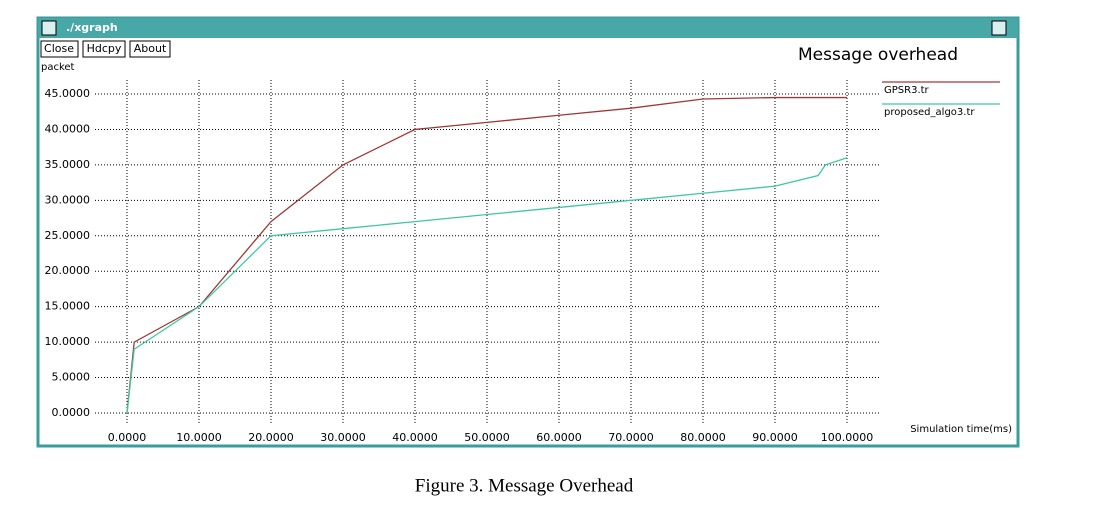 The height and width of the screenshot is (517, 1095). Describe the element at coordinates (127, 437) in the screenshot. I see `x-tick-label: 0.0000` at that location.